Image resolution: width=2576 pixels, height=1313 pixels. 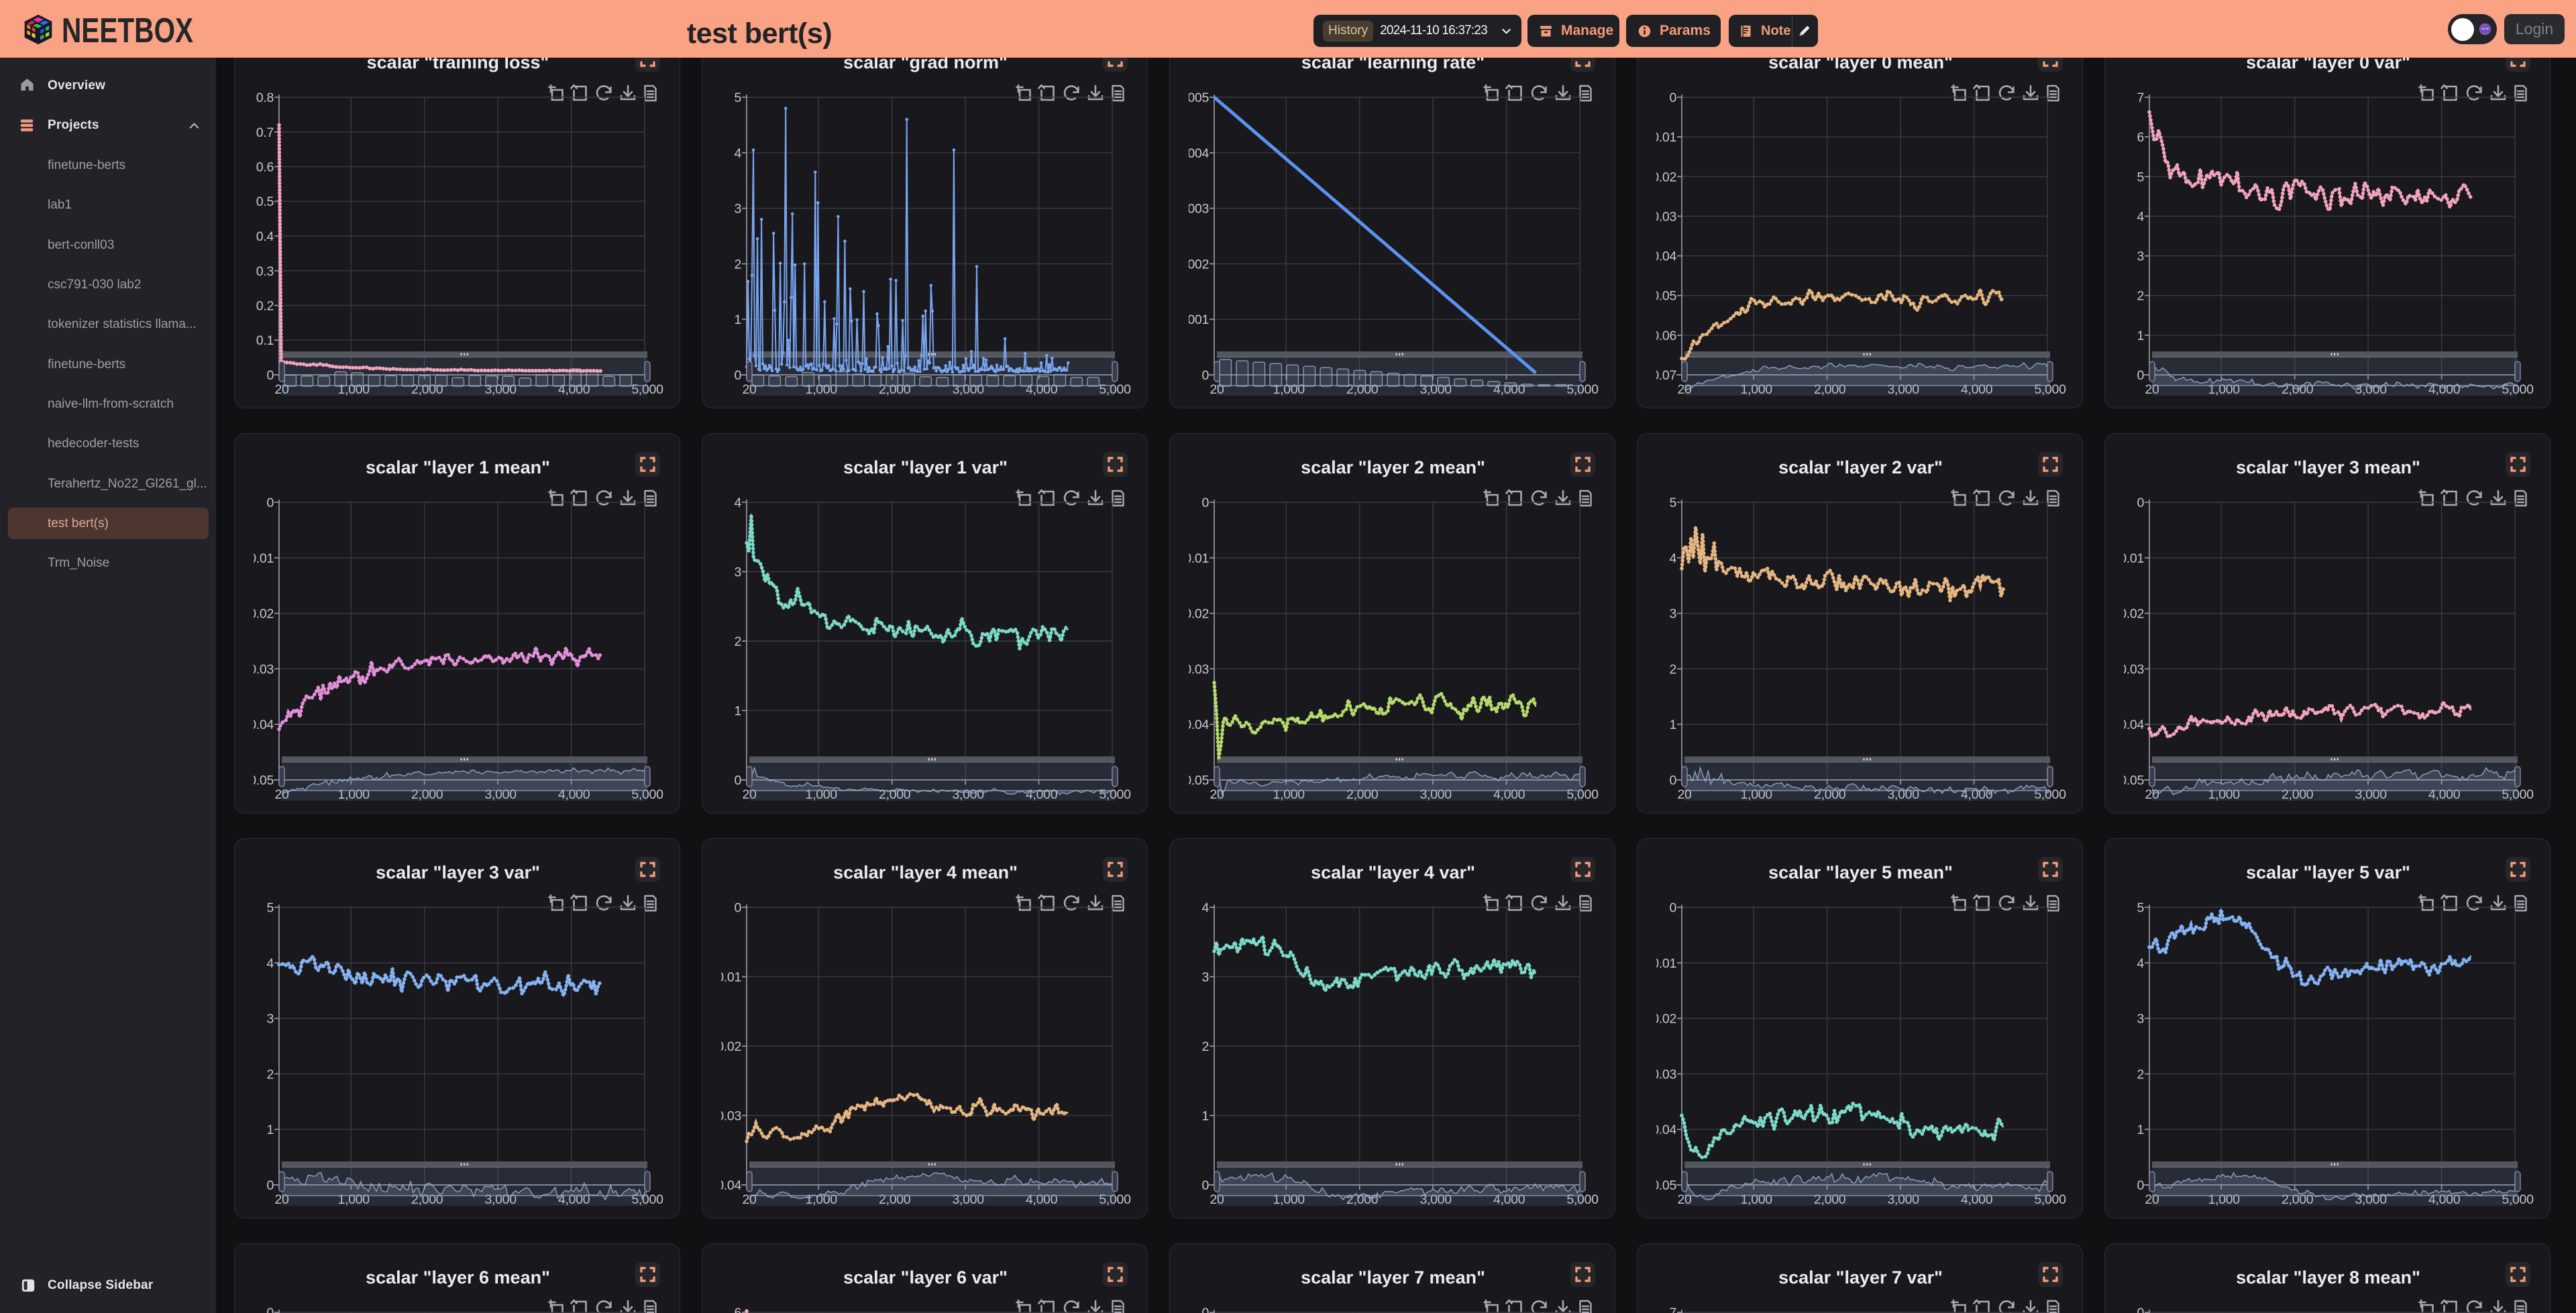 What do you see at coordinates (458, 872) in the screenshot?
I see `svg-text: scalar "layer 3 var"` at bounding box center [458, 872].